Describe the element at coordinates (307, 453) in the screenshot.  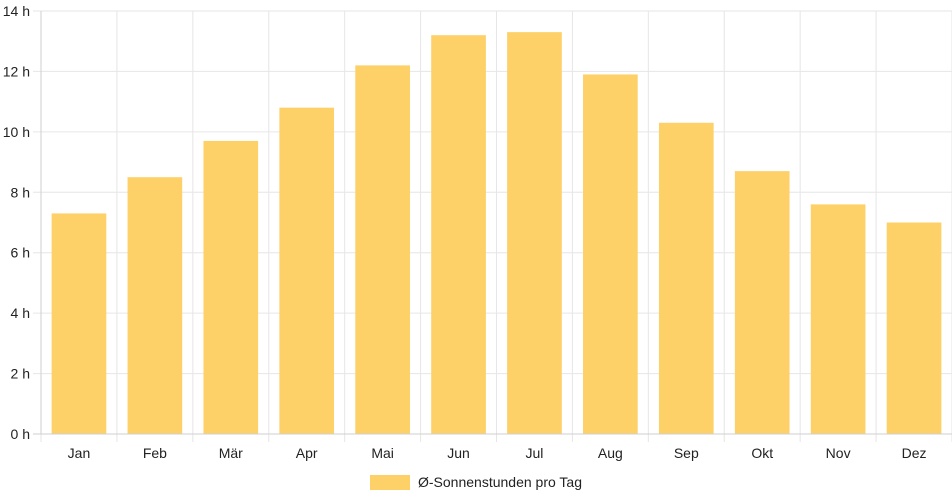
I see `x-tick-label: Apr` at that location.